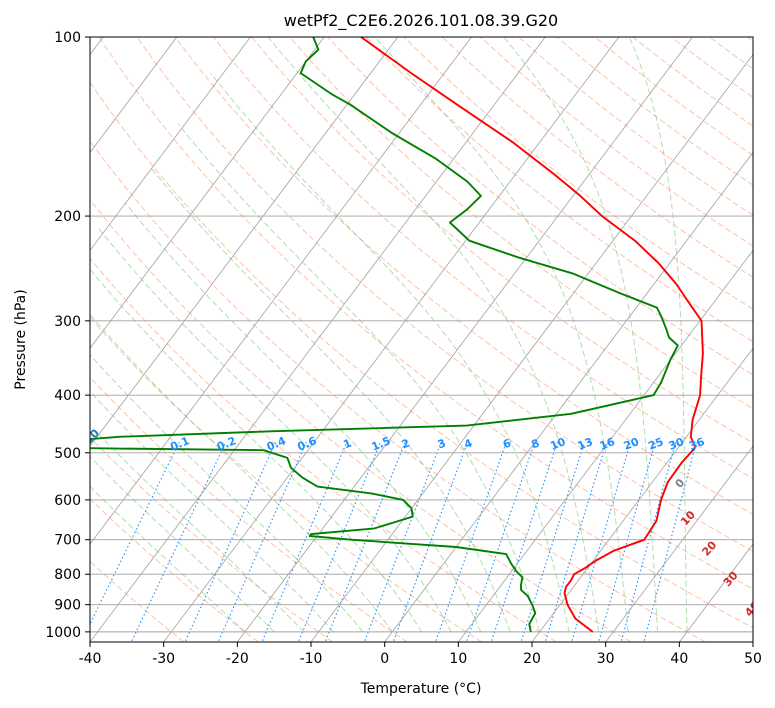  I want to click on mixing-ratio-label: 13, so click(585, 444).